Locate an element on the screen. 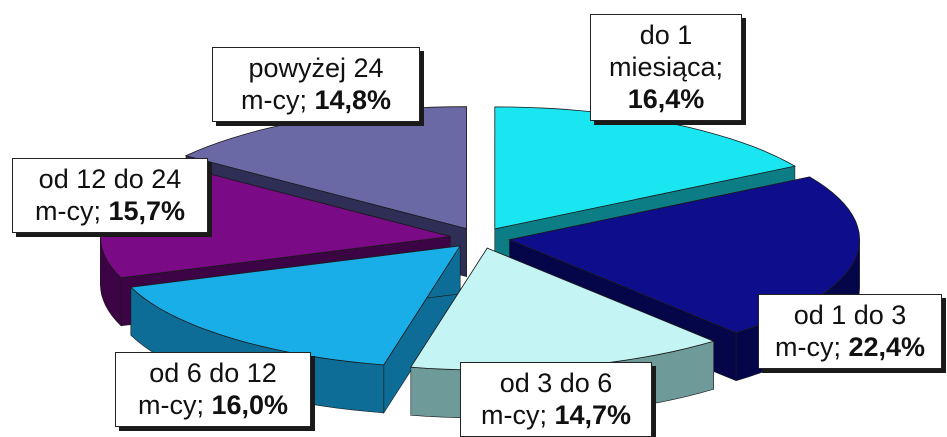 Image resolution: width=947 pixels, height=437 pixels. label-od-6-do-12: od 6 do 12 m-cy; 16,0% is located at coordinates (213, 389).